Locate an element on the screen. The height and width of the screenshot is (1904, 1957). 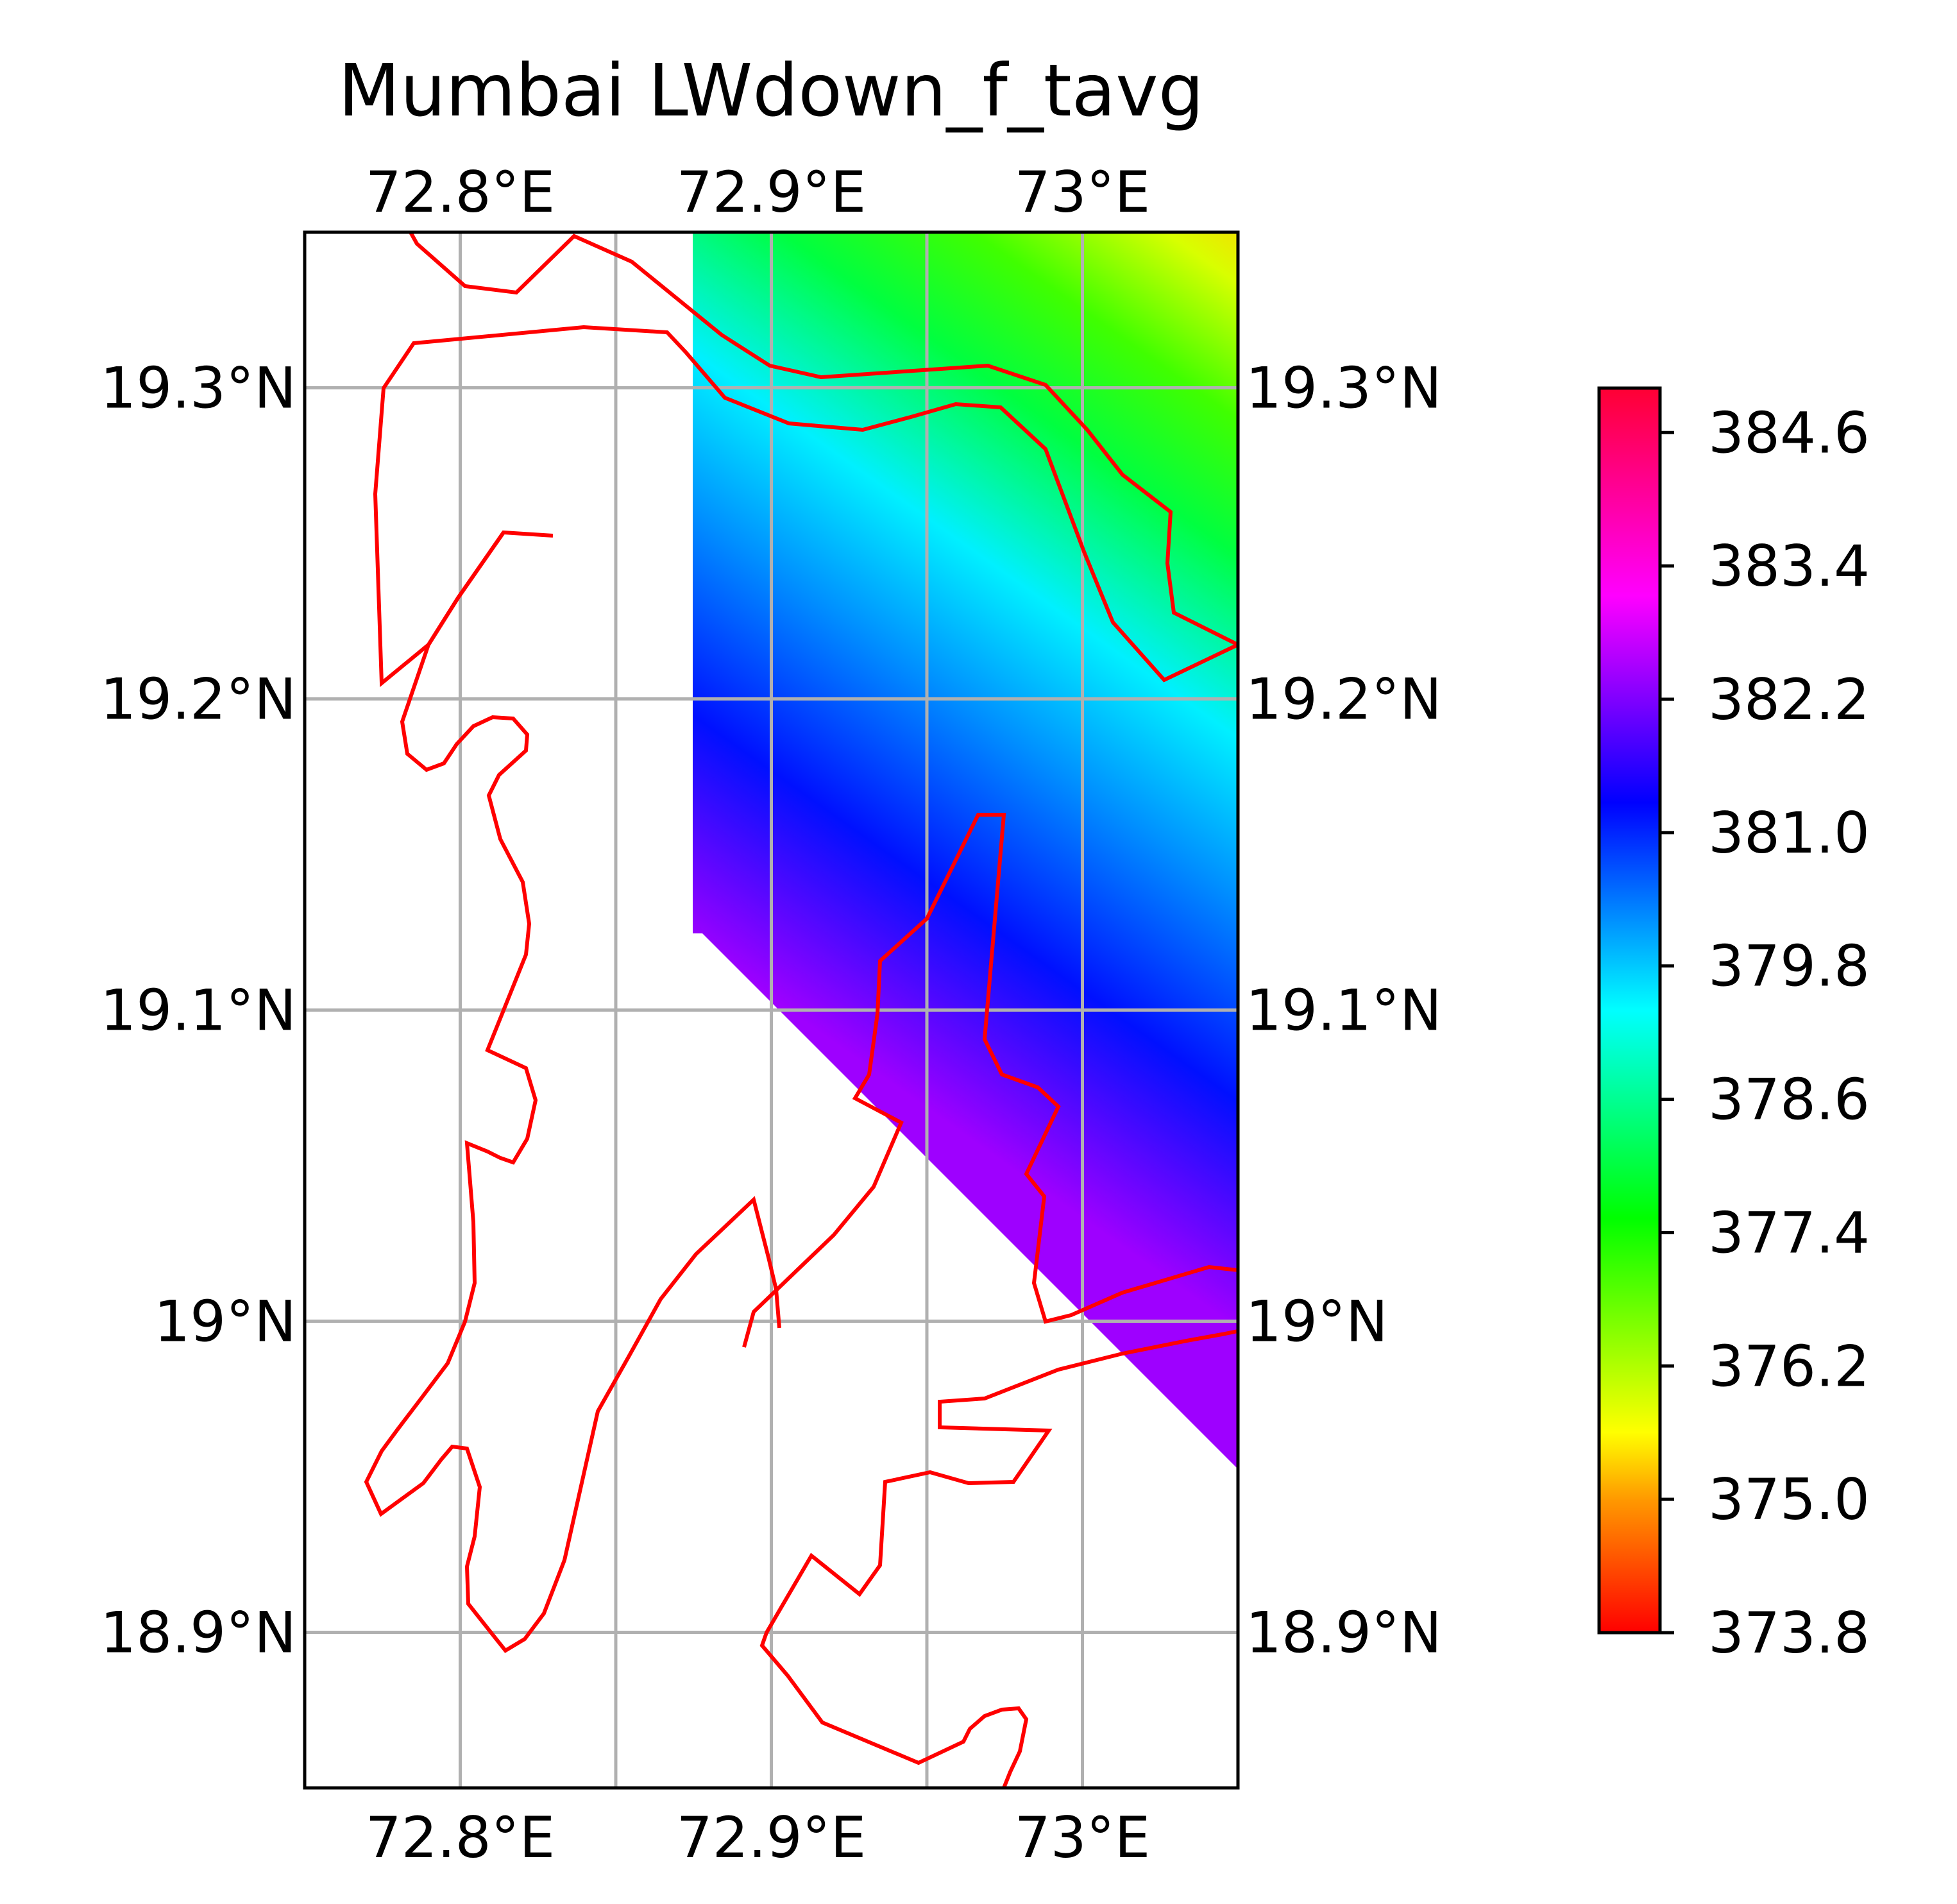
colorbar-tick-label: 379.8 is located at coordinates (1789, 966).